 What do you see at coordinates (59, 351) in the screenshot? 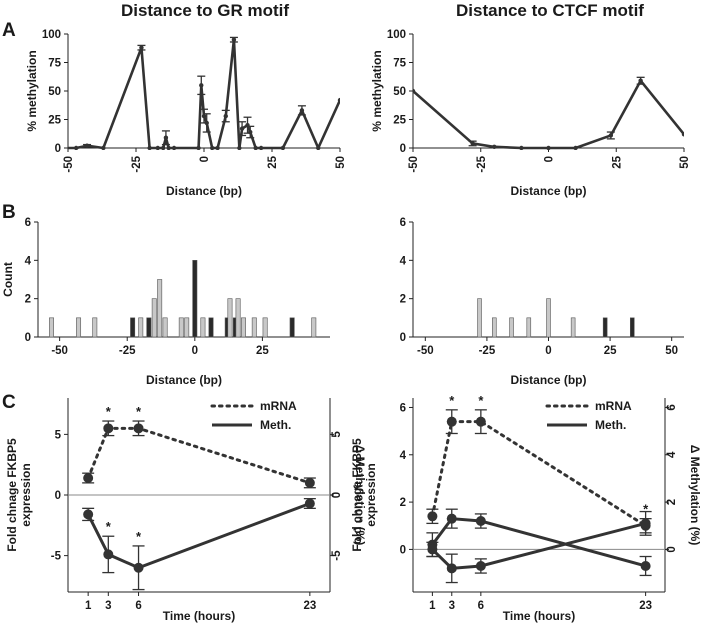
I see `B-left-xtick-label: -50` at bounding box center [59, 351].